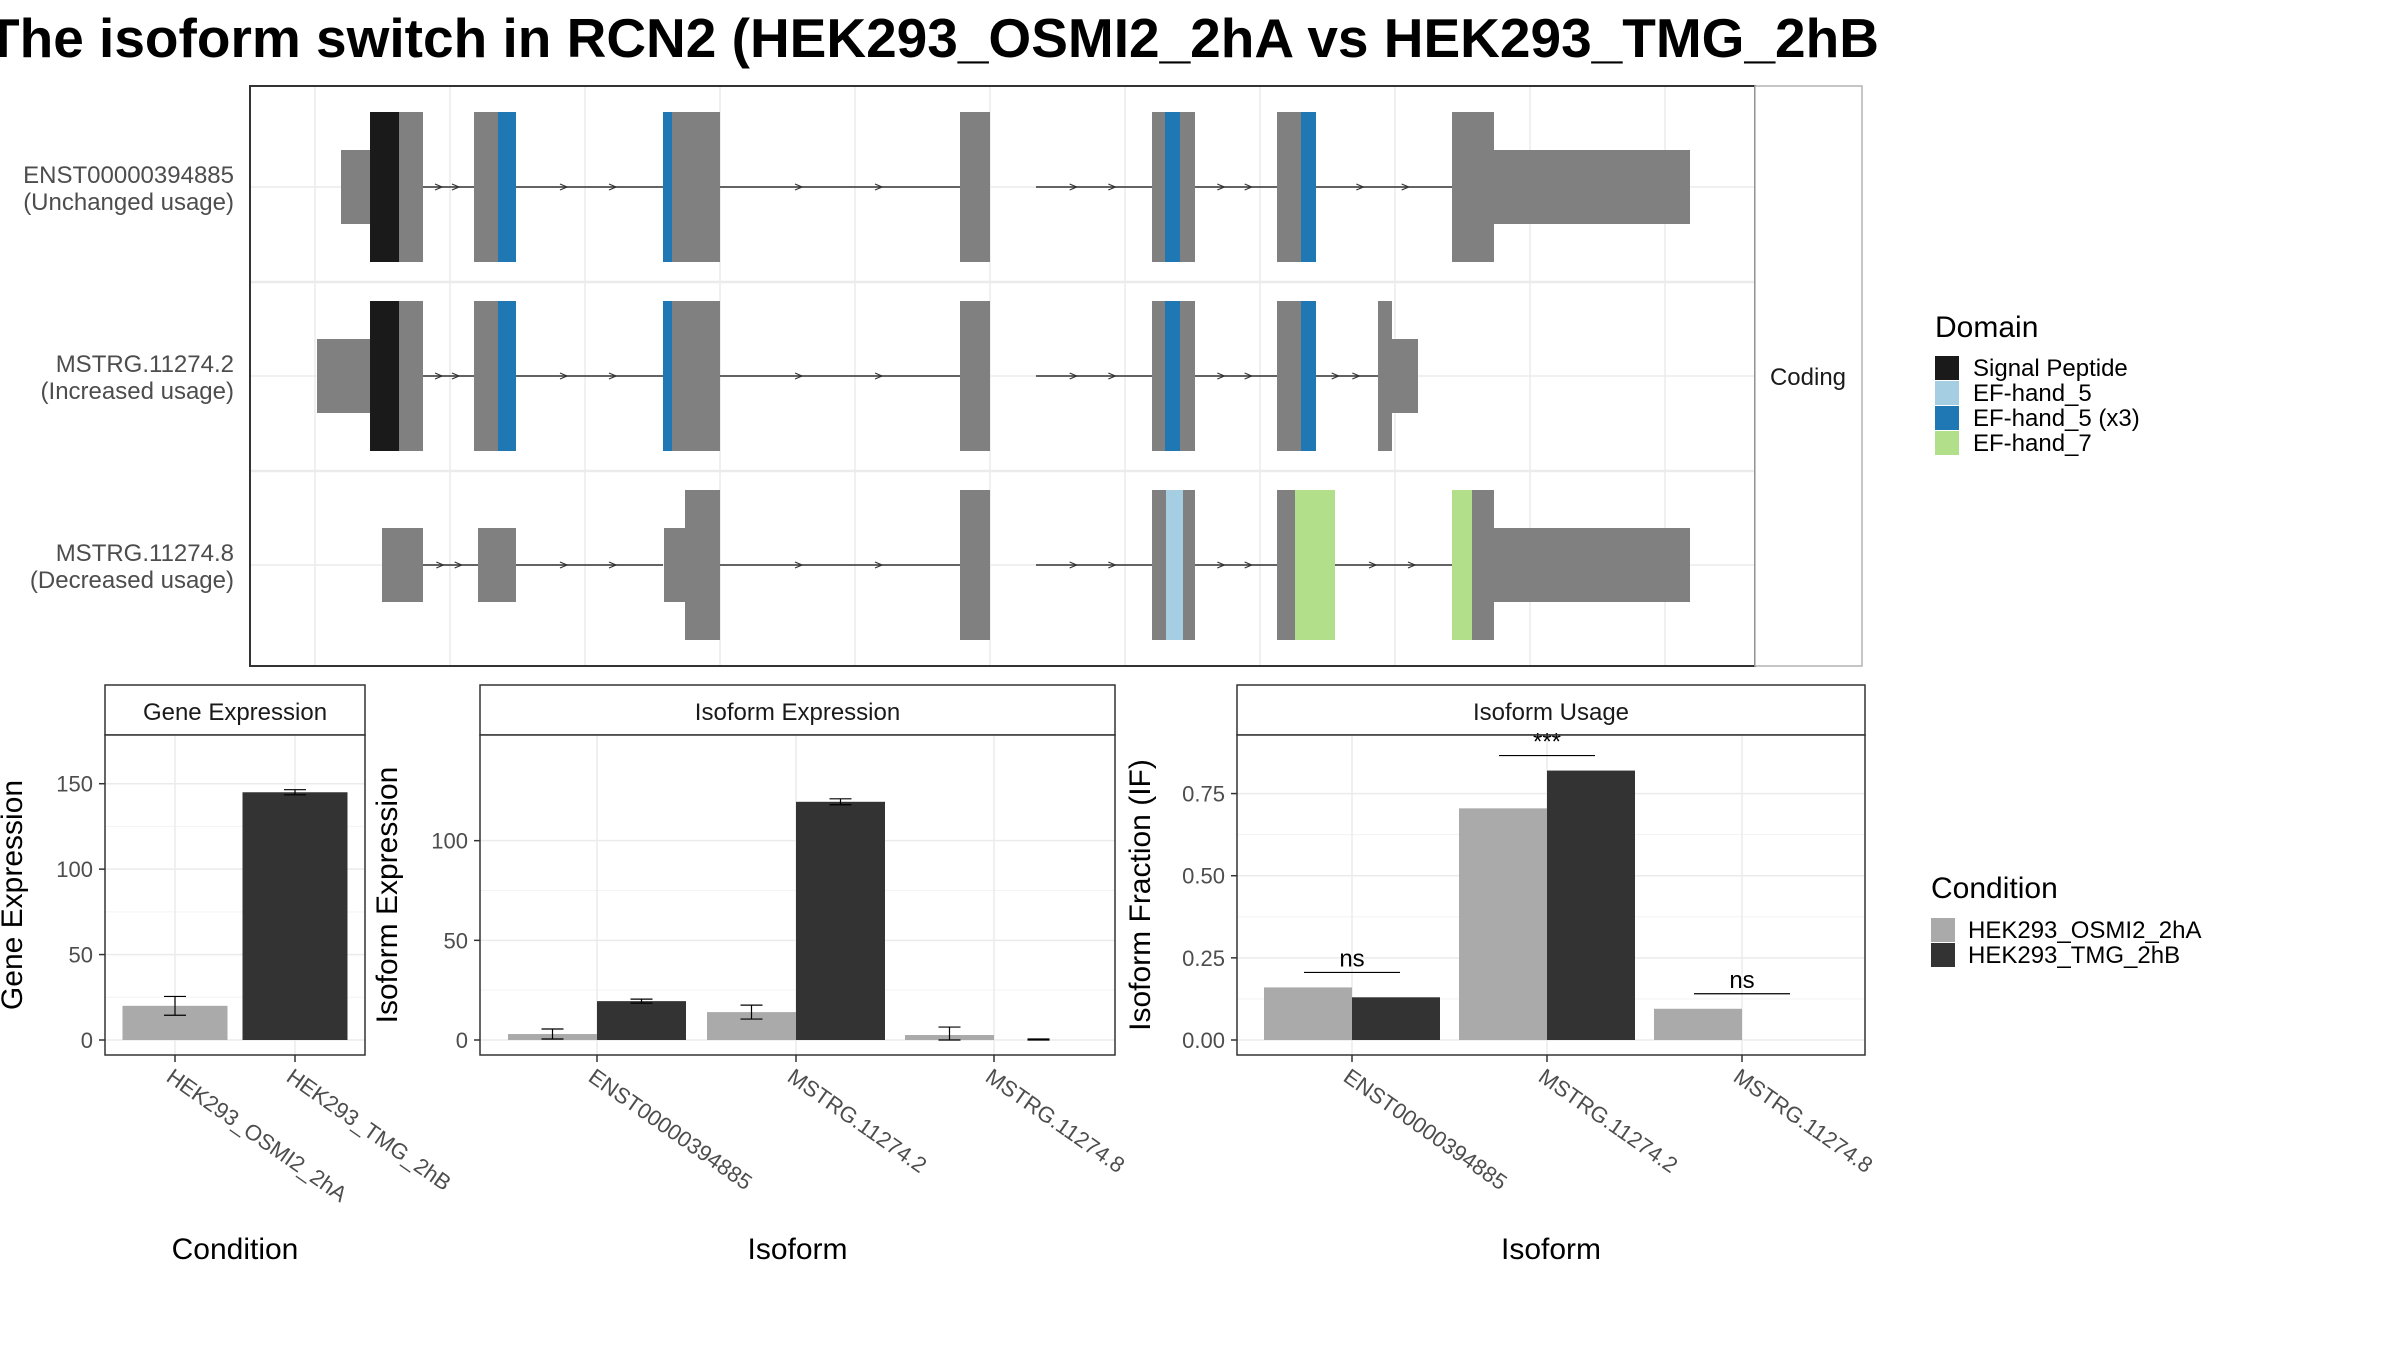  I want to click on coding-strip-label: Coding, so click(1808, 377).